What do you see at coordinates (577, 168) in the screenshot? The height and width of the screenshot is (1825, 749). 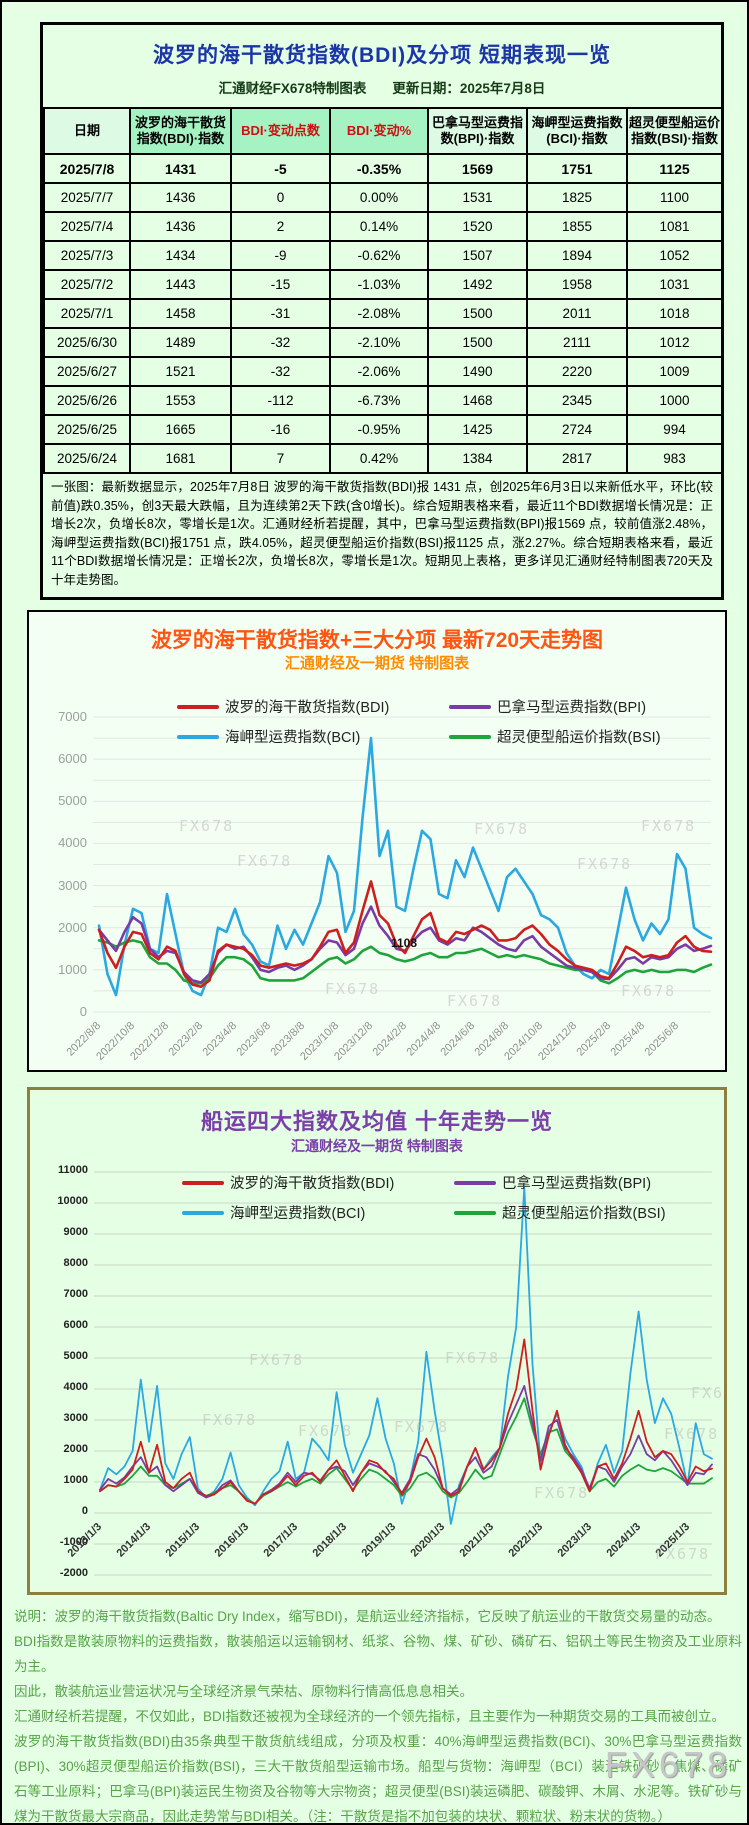 I see `cell: 1751` at bounding box center [577, 168].